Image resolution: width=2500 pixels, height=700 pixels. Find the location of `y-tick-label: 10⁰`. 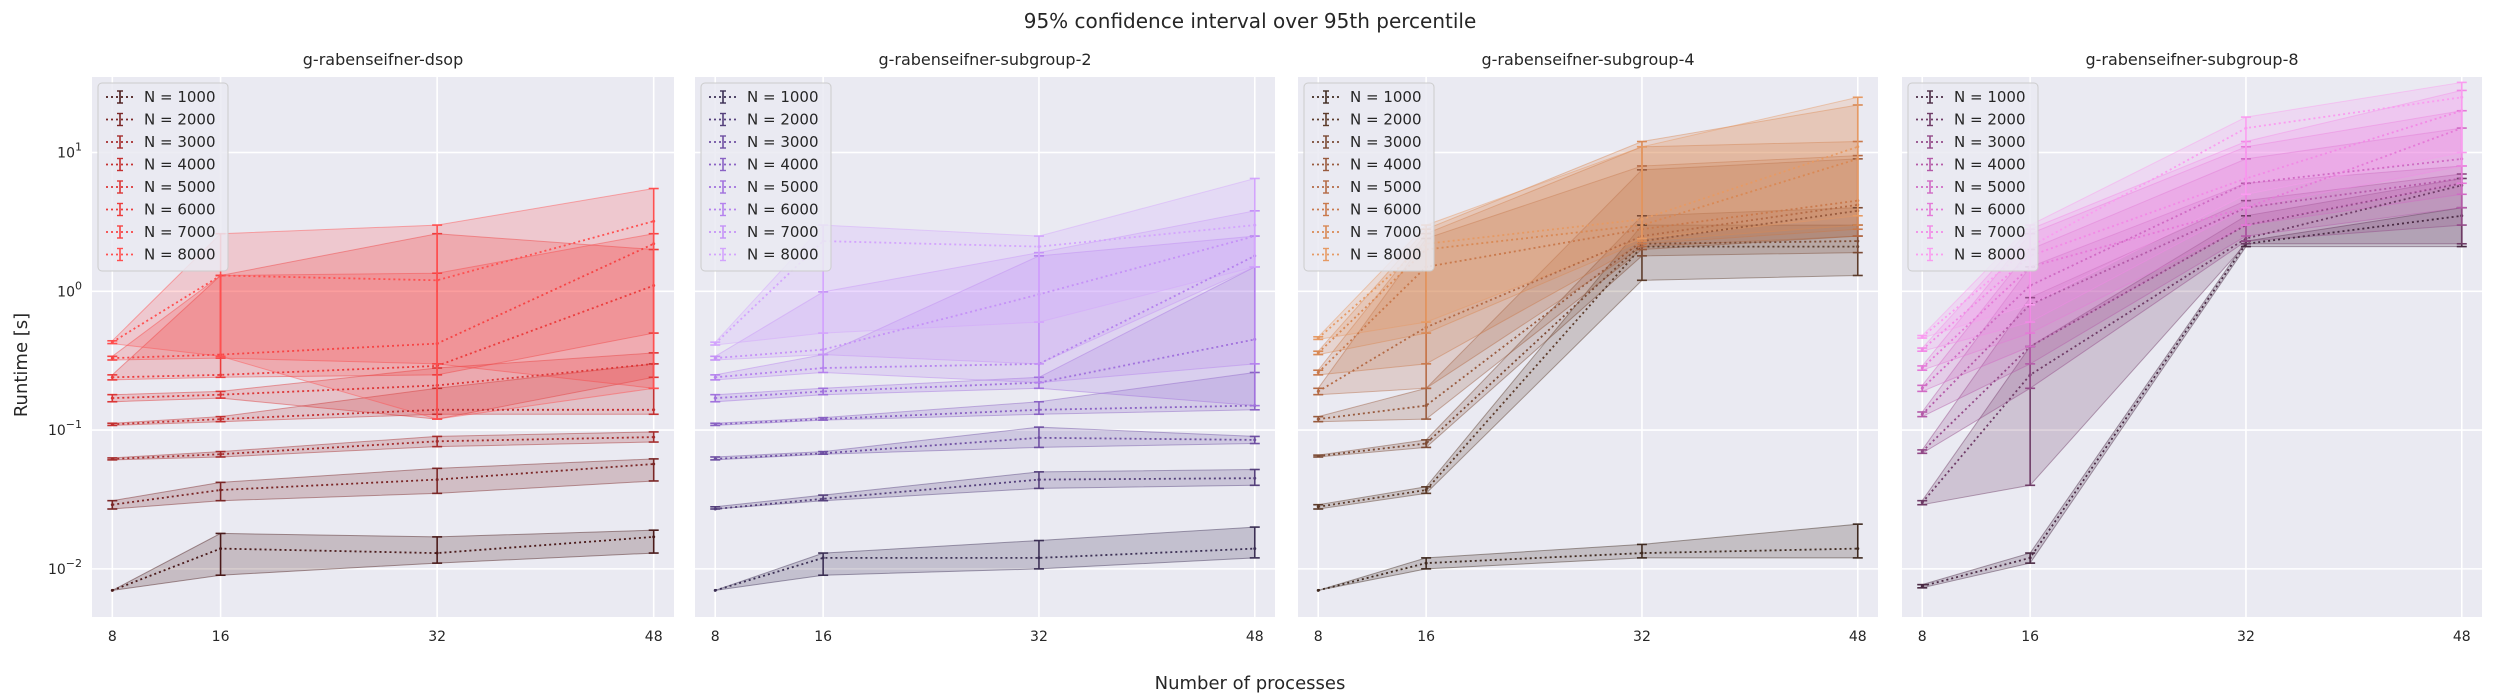

y-tick-label: 10⁰ is located at coordinates (69, 289).